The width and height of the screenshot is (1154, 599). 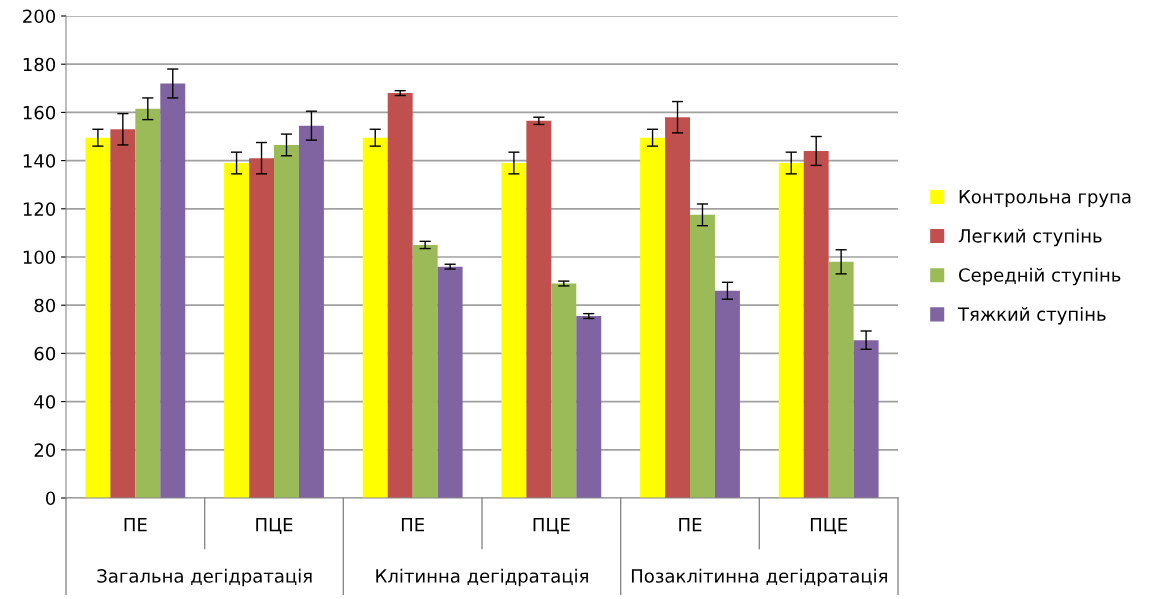 What do you see at coordinates (50, 498) in the screenshot?
I see `y-tick-label: 0` at bounding box center [50, 498].